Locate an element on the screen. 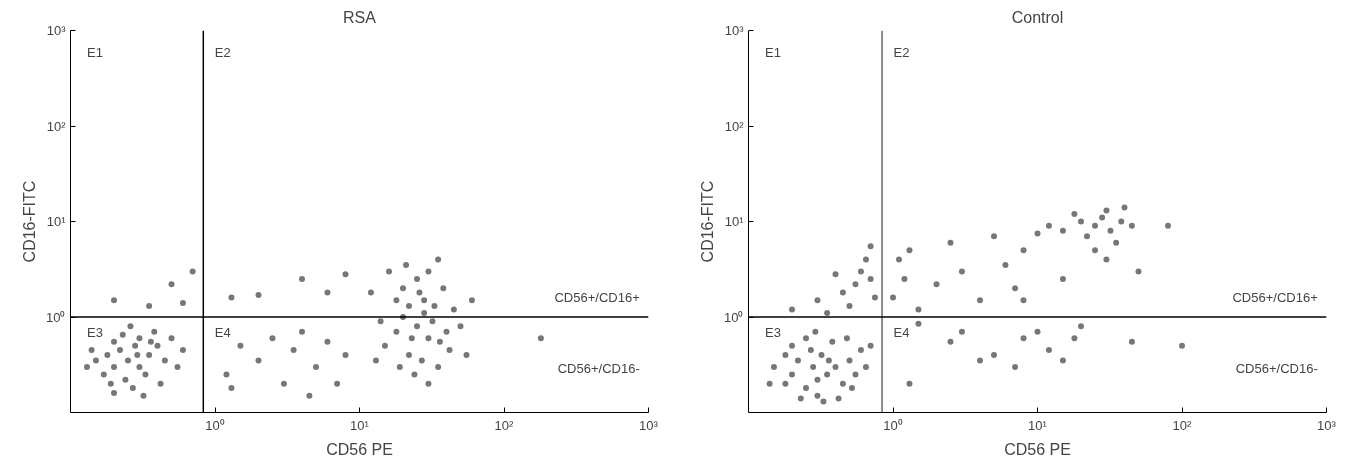 The height and width of the screenshot is (468, 1366). chart-title: RSA is located at coordinates (360, 17).